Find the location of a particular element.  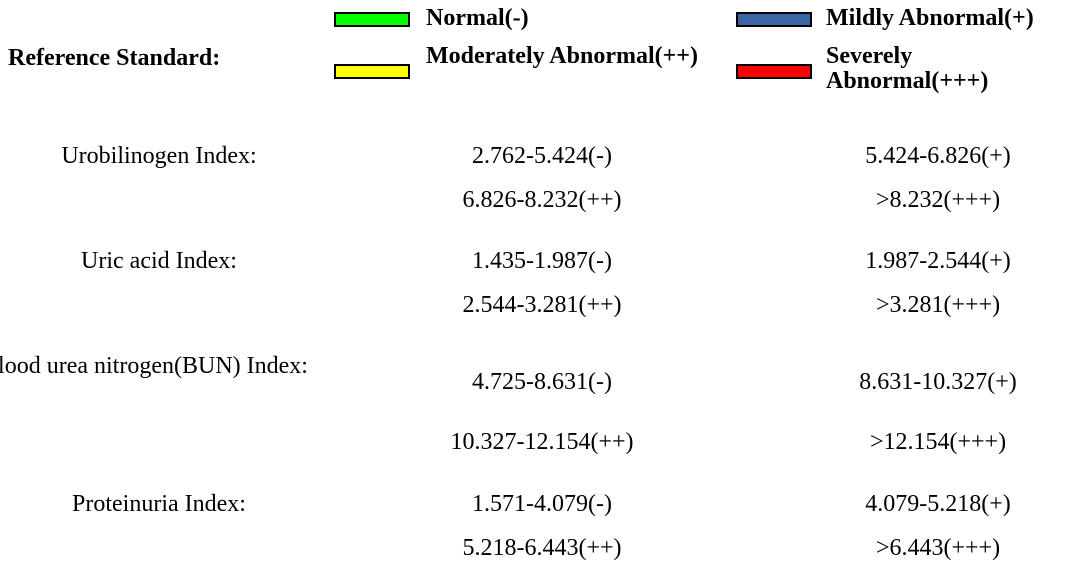

range-urobilinogen-mild: 5.424-6.826(+) is located at coordinates (938, 156).